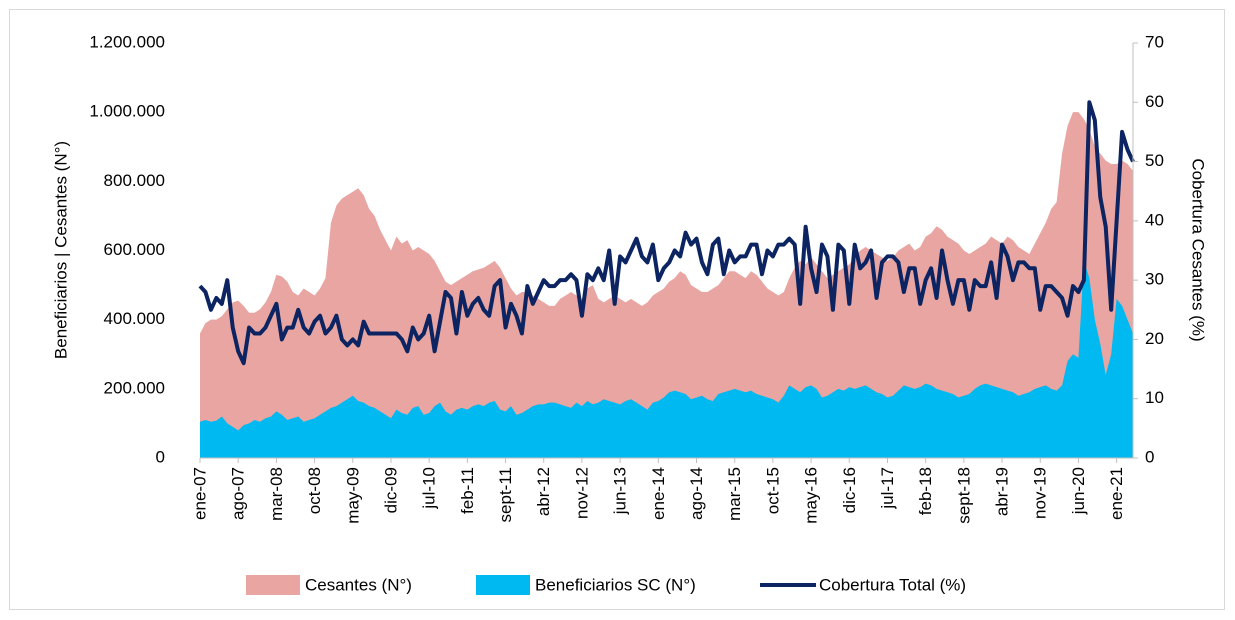 The height and width of the screenshot is (620, 1235). What do you see at coordinates (1116, 493) in the screenshot?
I see `x-tick-label: ene-21` at bounding box center [1116, 493].